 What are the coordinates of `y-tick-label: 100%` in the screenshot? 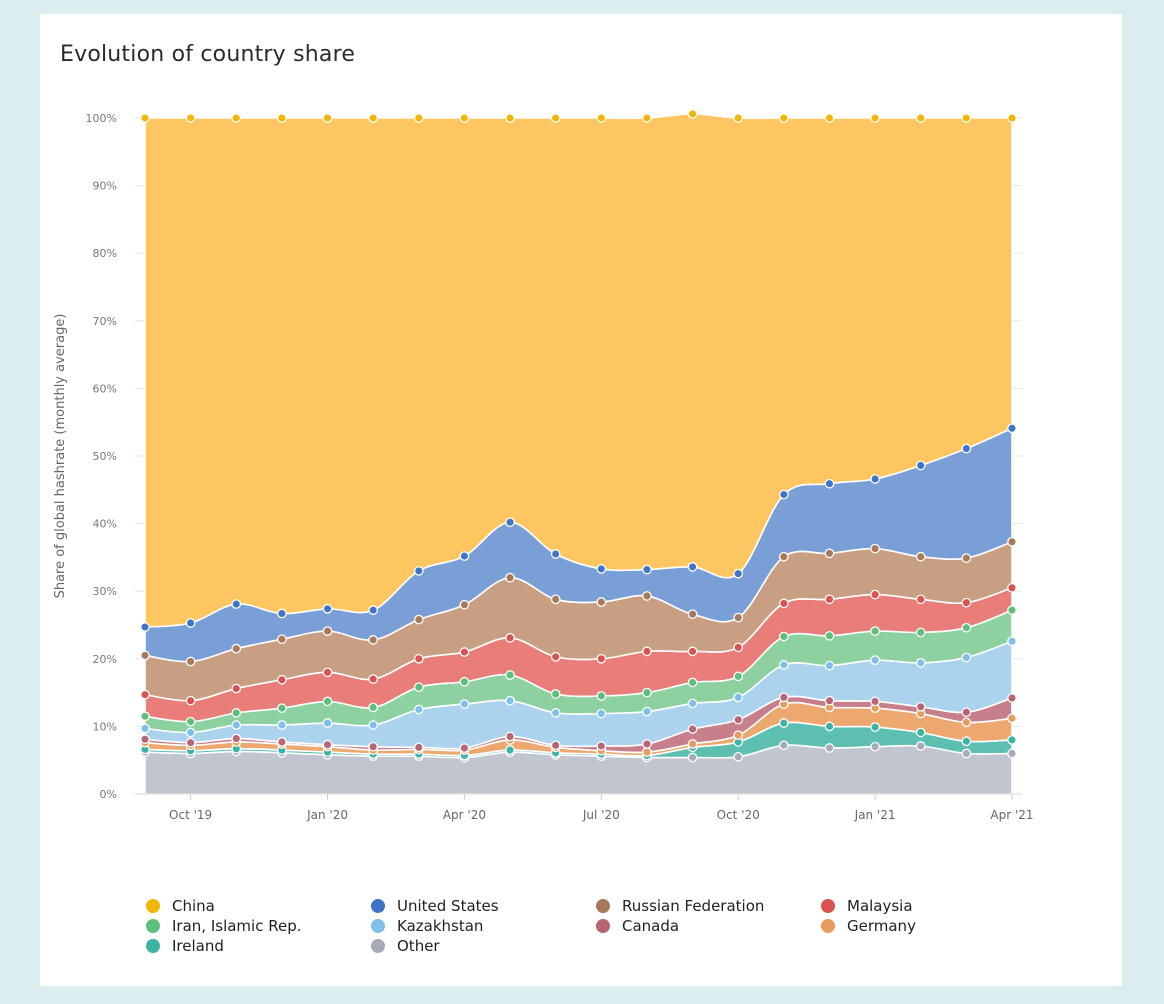 It's located at (101, 118).